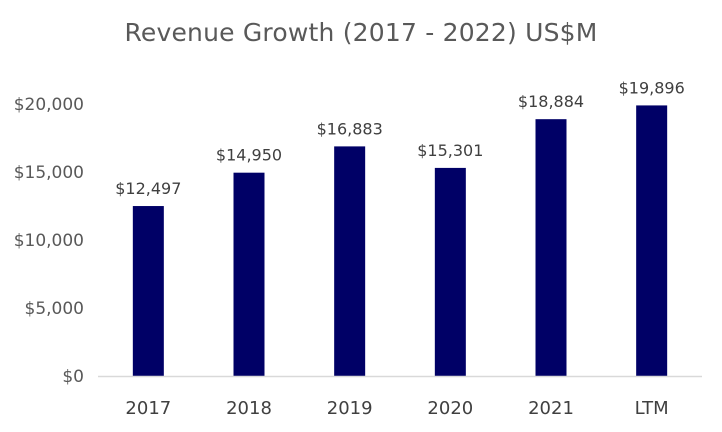  Describe the element at coordinates (652, 87) in the screenshot. I see `data-label: $19,896` at that location.